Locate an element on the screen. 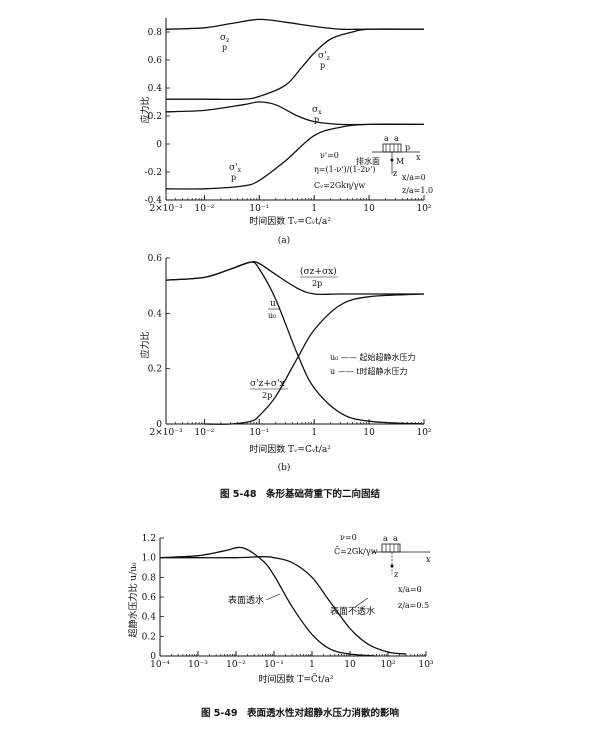 The width and height of the screenshot is (601, 733). panel-label: (a) is located at coordinates (284, 240).